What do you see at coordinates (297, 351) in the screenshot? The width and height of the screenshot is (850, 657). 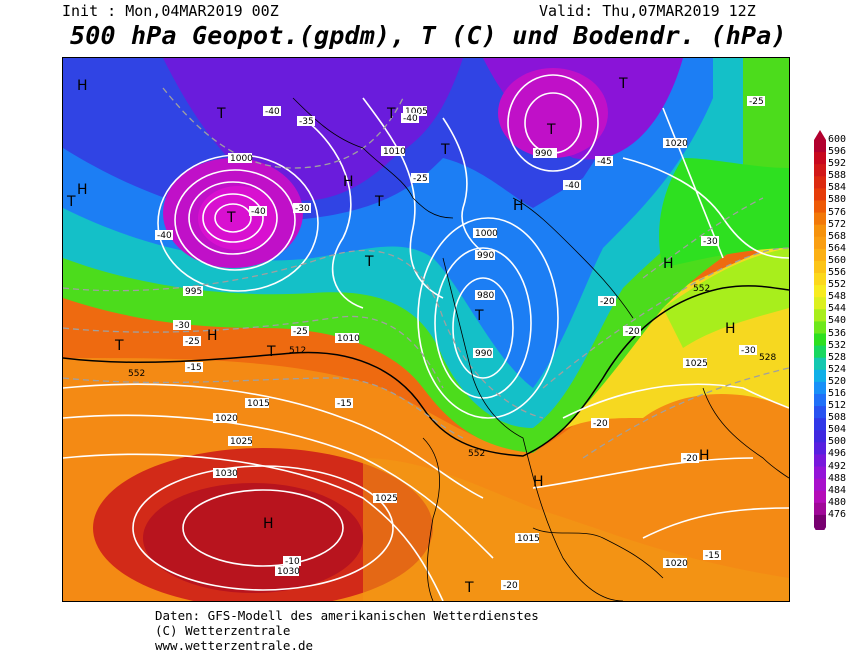 I see `geopot-label: 512` at bounding box center [297, 351].